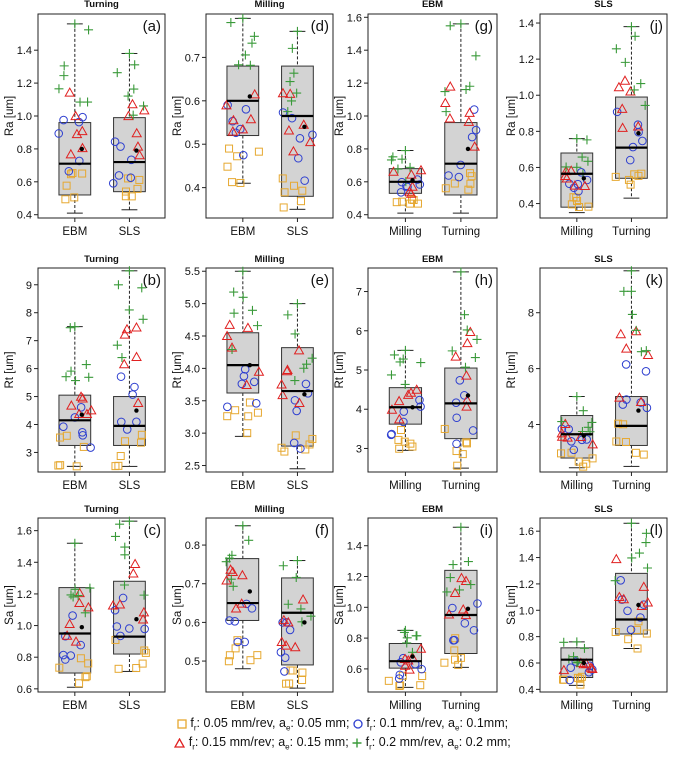 The width and height of the screenshot is (685, 760). Describe the element at coordinates (656, 26) in the screenshot. I see `panel-label: (j)` at that location.